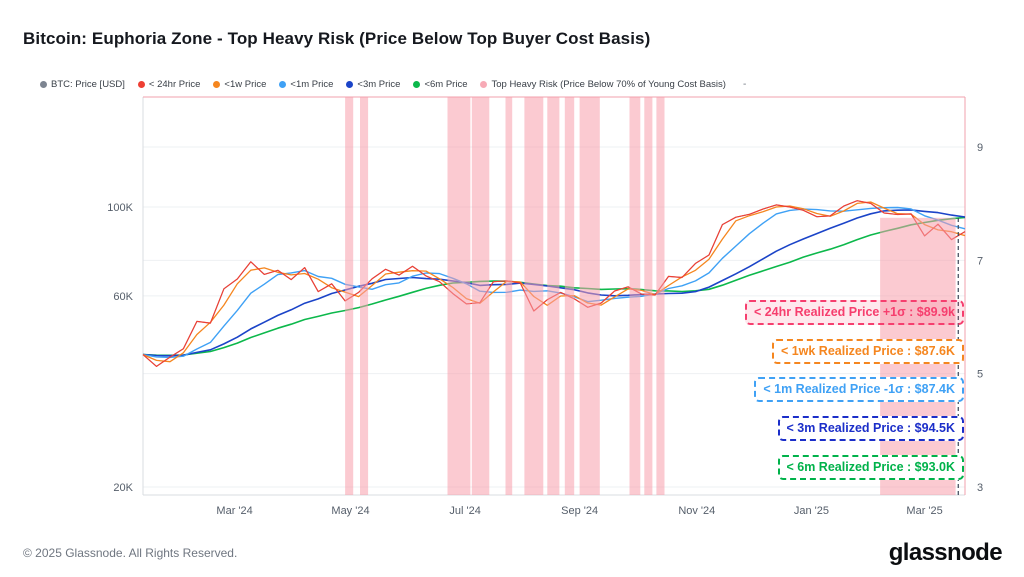  I want to click on annotation-24hr-realized-price: < 24hr Realized Price +1σ : $89.9k, so click(854, 312).